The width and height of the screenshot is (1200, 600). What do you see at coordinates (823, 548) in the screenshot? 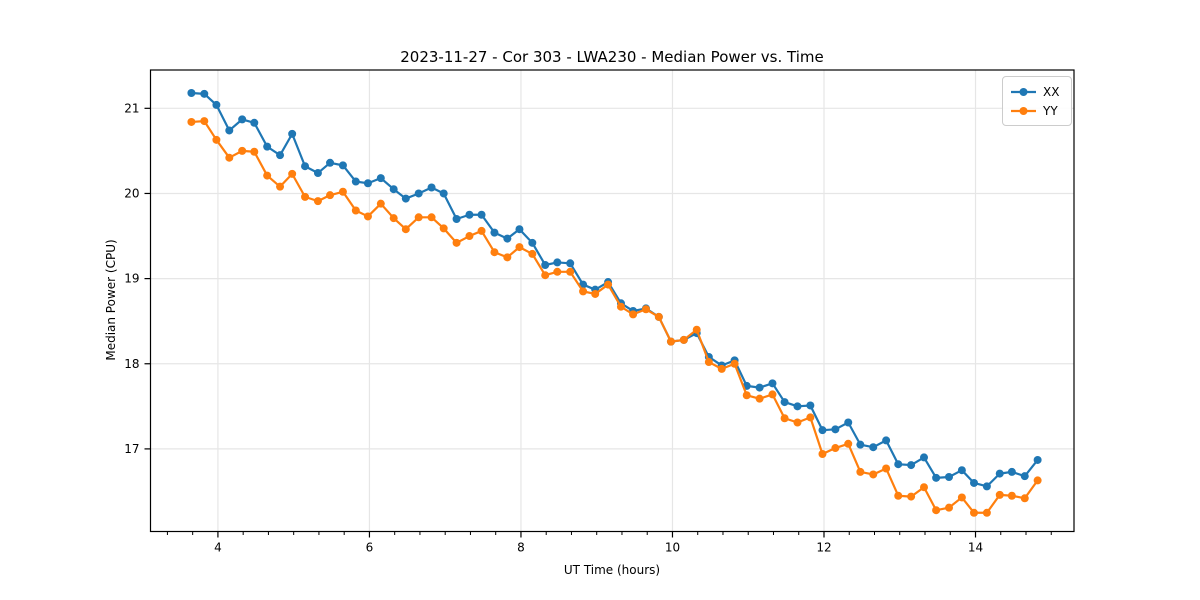
I see `x-tick-label: 12` at bounding box center [823, 548].